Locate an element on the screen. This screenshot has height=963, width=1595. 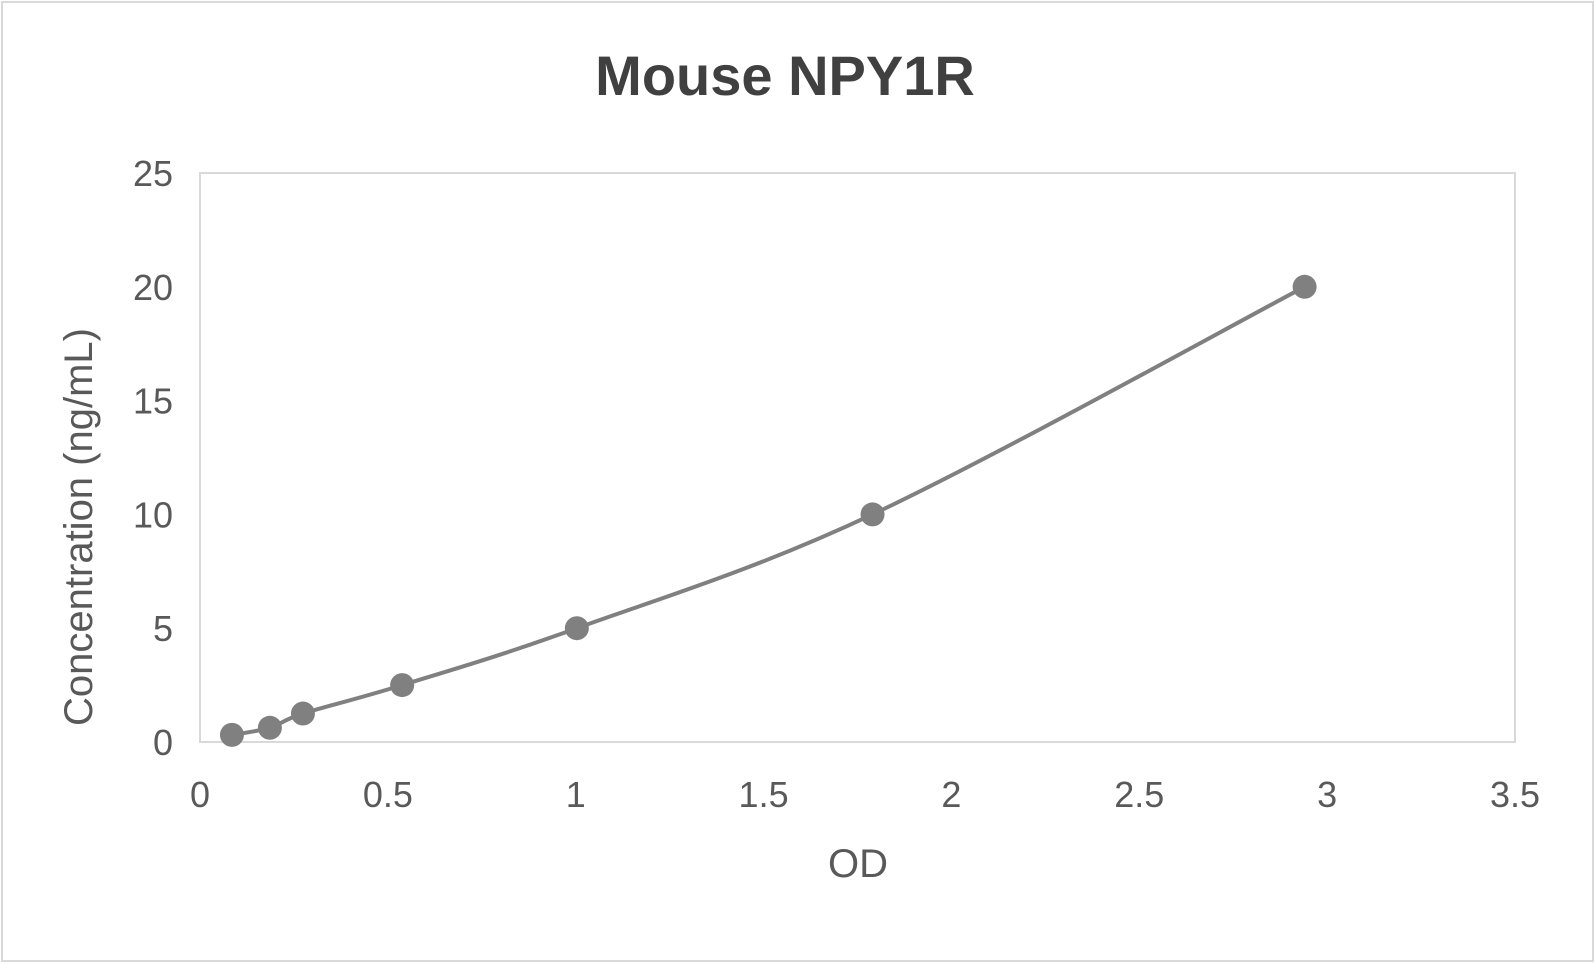
x-tick-label: 0.5 is located at coordinates (388, 794).